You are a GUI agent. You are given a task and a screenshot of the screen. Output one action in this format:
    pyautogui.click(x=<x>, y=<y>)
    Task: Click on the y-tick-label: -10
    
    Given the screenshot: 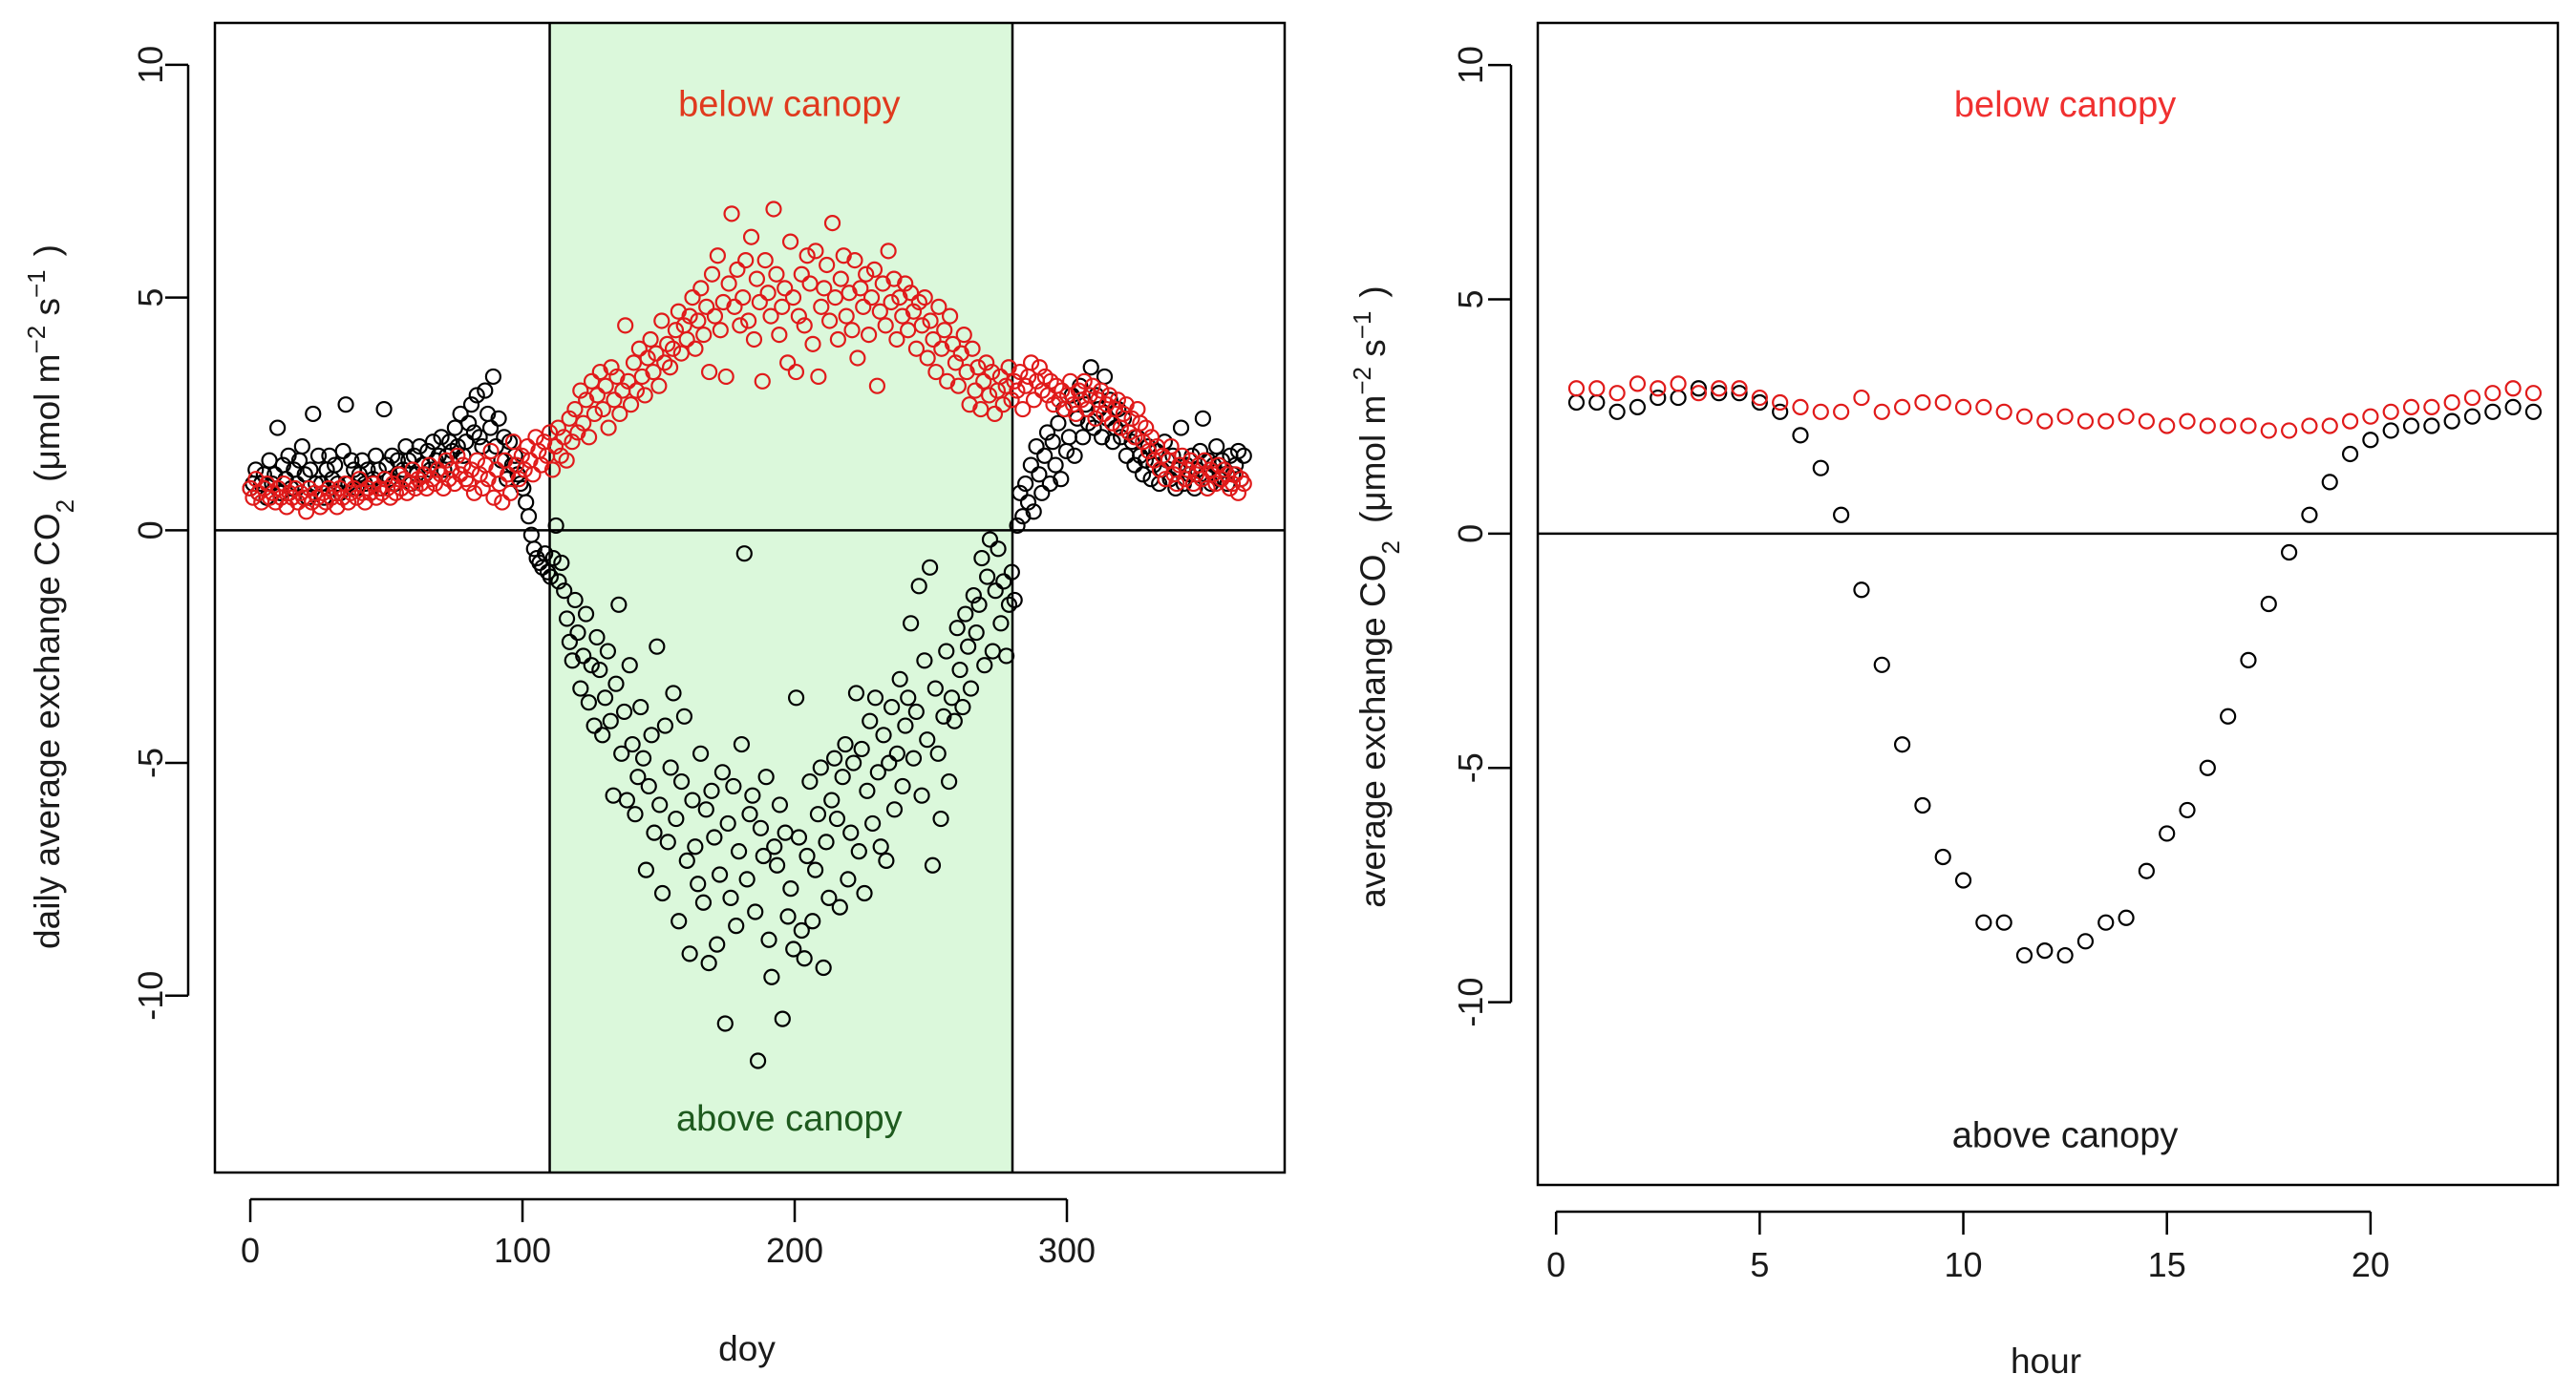 What is the action you would take?
    pyautogui.click(x=1470, y=1003)
    